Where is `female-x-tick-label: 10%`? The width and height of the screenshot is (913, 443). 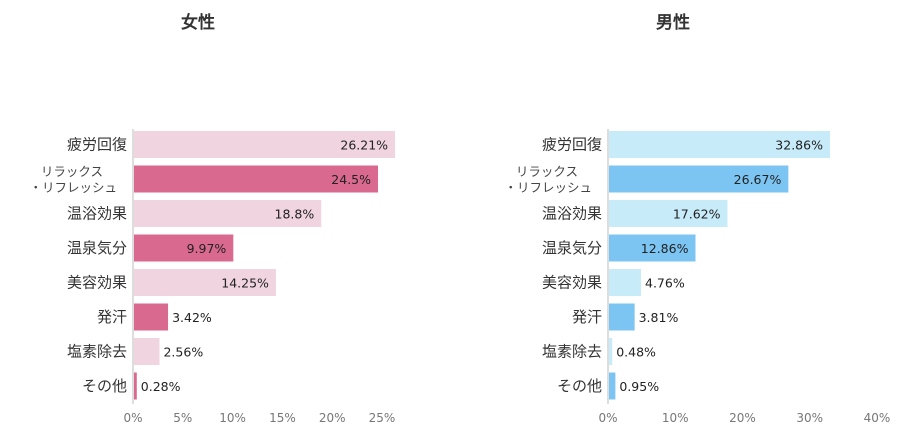
female-x-tick-label: 10% is located at coordinates (232, 418).